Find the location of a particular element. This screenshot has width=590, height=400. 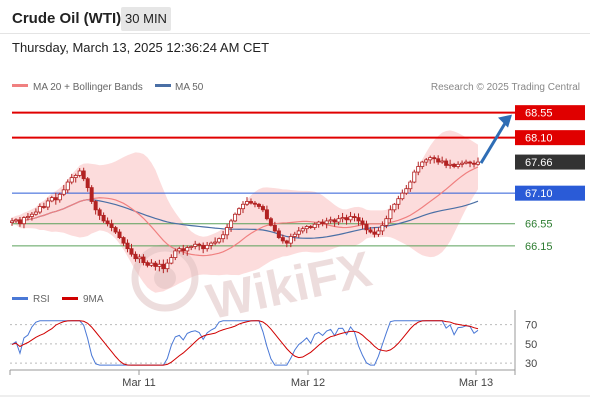

rsi-ma-legend-swatch is located at coordinates (70, 298).